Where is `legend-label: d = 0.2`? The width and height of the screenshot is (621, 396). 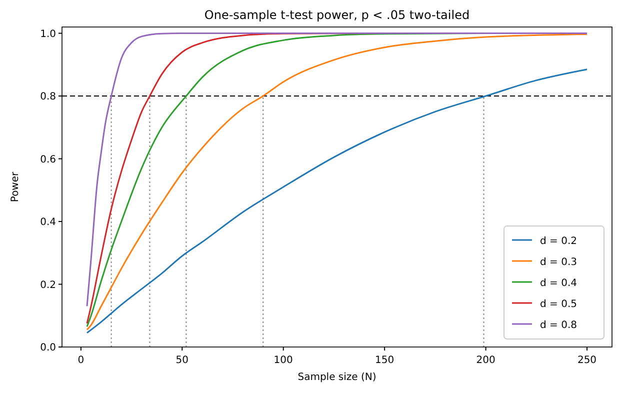 legend-label: d = 0.2 is located at coordinates (558, 241).